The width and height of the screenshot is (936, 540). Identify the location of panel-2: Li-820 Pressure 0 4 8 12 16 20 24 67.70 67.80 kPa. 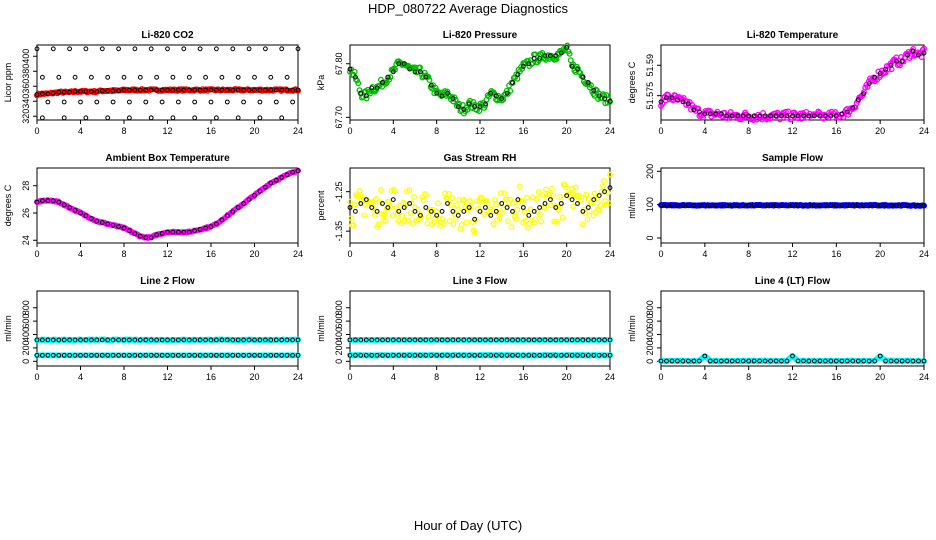
(465, 83).